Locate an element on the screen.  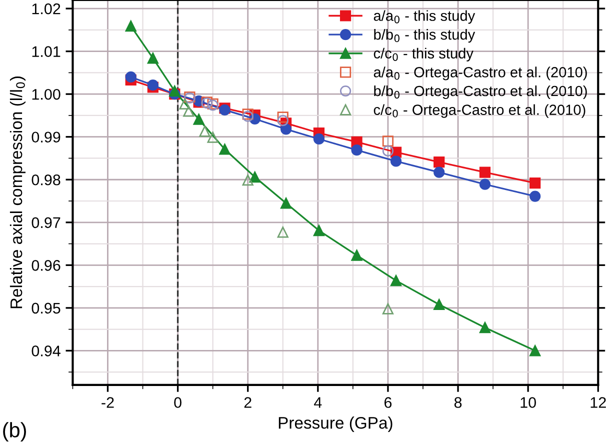
y-tick-label: 0.97 is located at coordinates (46, 222).